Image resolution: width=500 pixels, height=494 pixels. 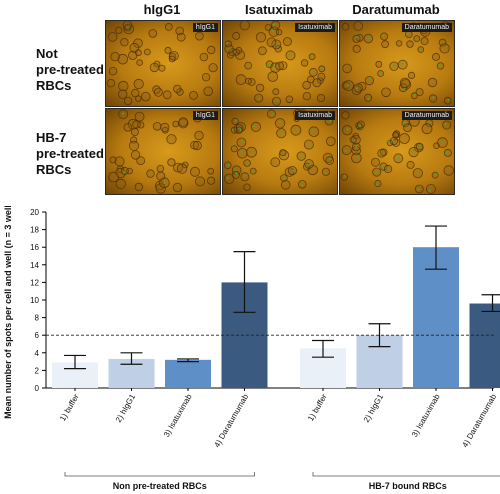 I want to click on y-tick-label: 14, so click(x=34, y=265).